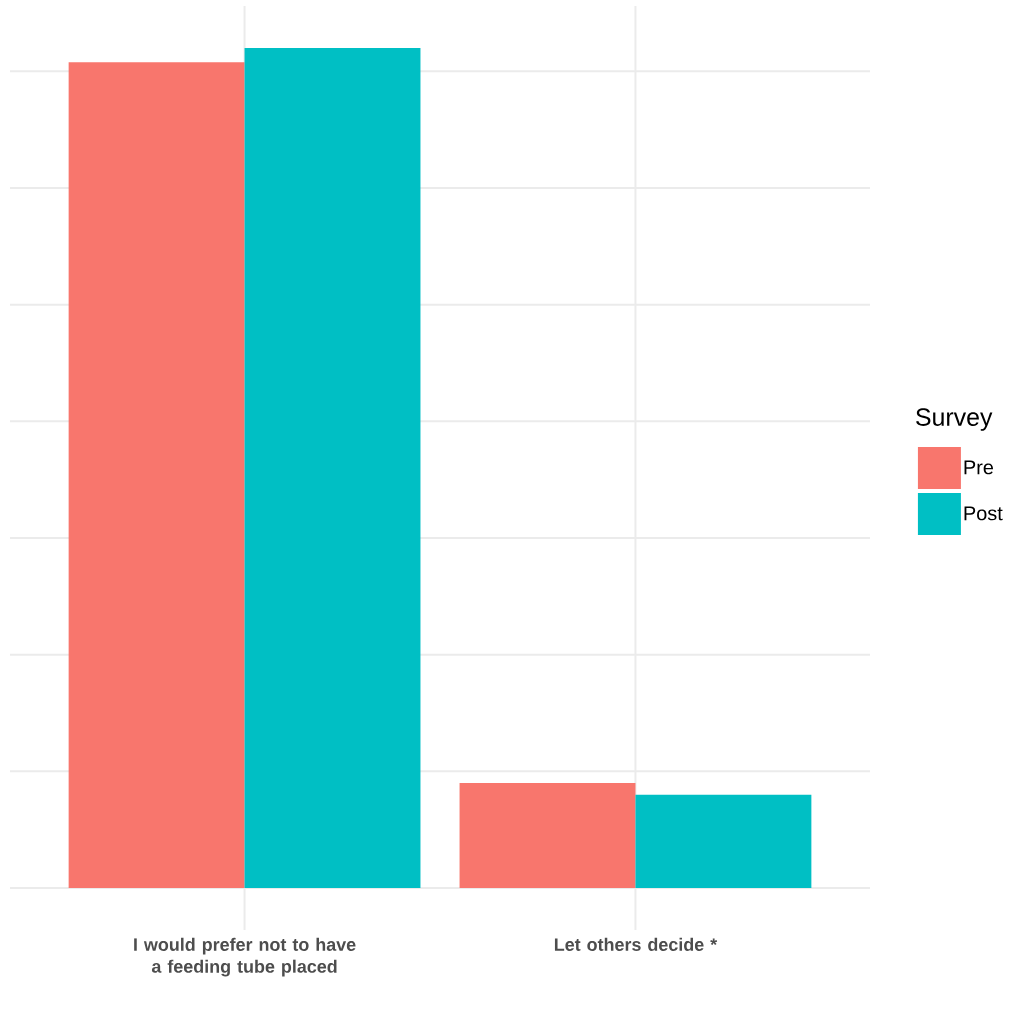  What do you see at coordinates (983, 513) in the screenshot?
I see `legend-label: Post` at bounding box center [983, 513].